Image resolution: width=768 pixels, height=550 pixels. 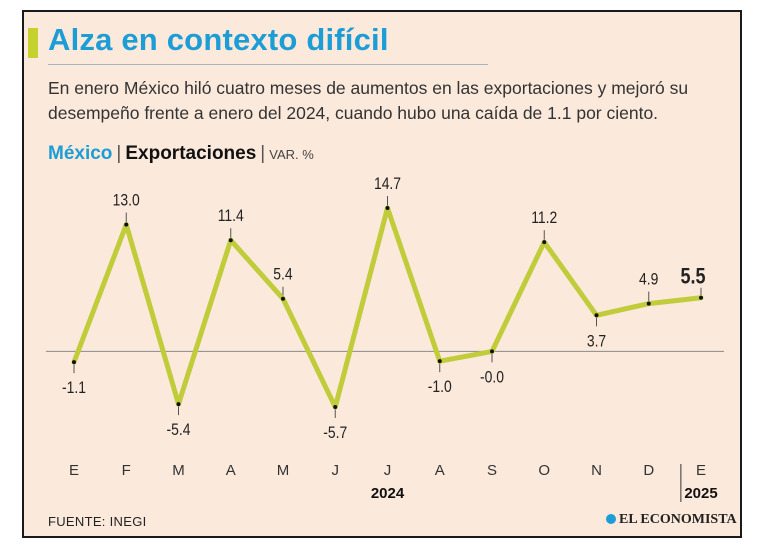 What do you see at coordinates (191, 153) in the screenshot?
I see `chart-indicator: Exportaciones` at bounding box center [191, 153].